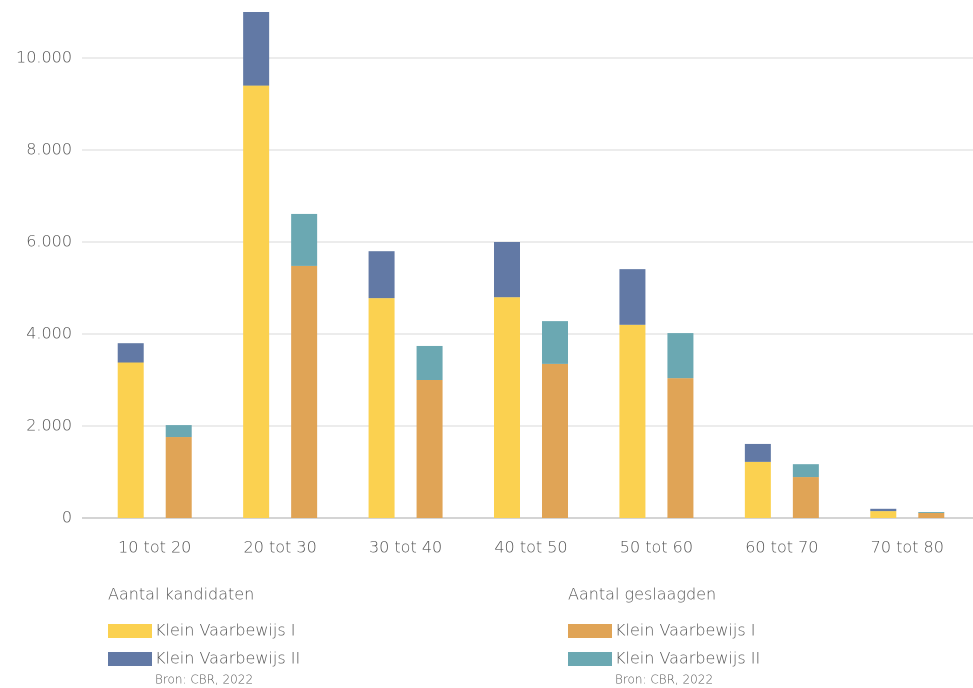 The height and width of the screenshot is (688, 973). I want to click on x-tick-label: 70 tot 80, so click(907, 547).